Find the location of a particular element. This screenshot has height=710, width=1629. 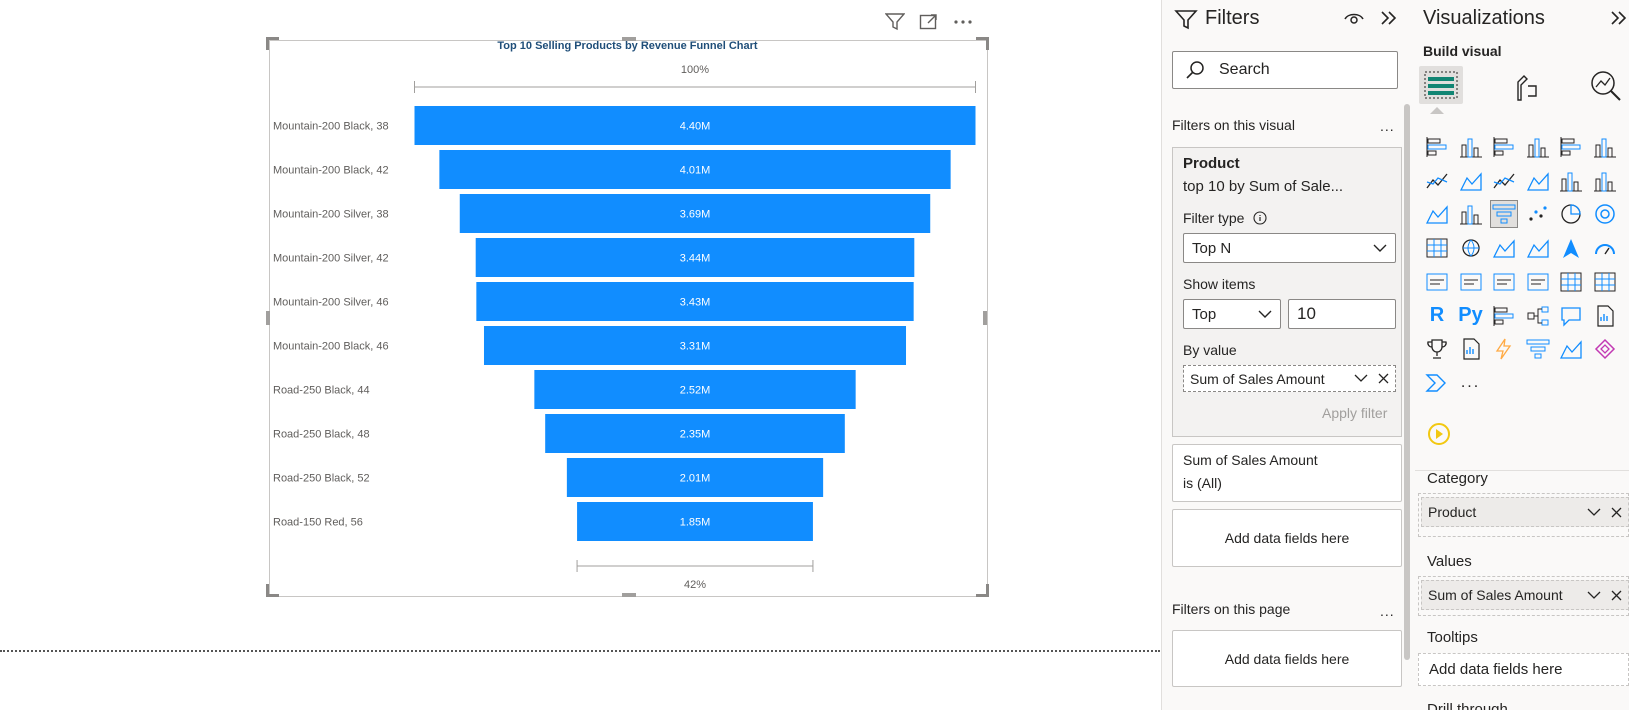

eye-icon is located at coordinates (1354, 18).